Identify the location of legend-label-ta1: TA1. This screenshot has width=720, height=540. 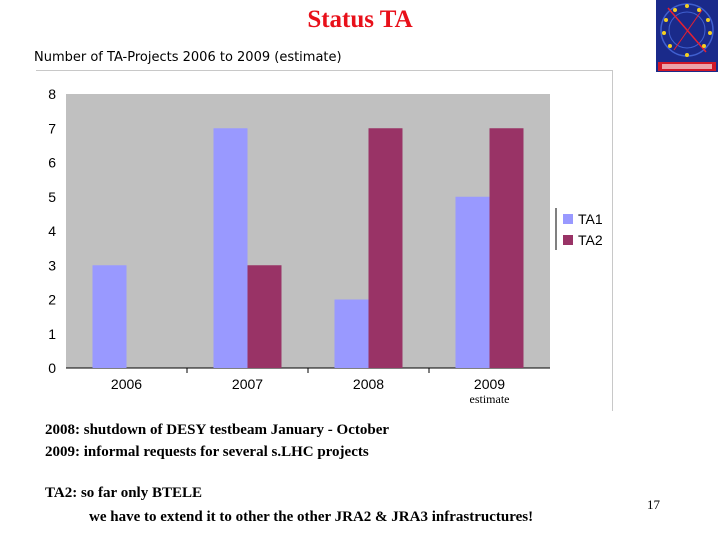
(590, 219).